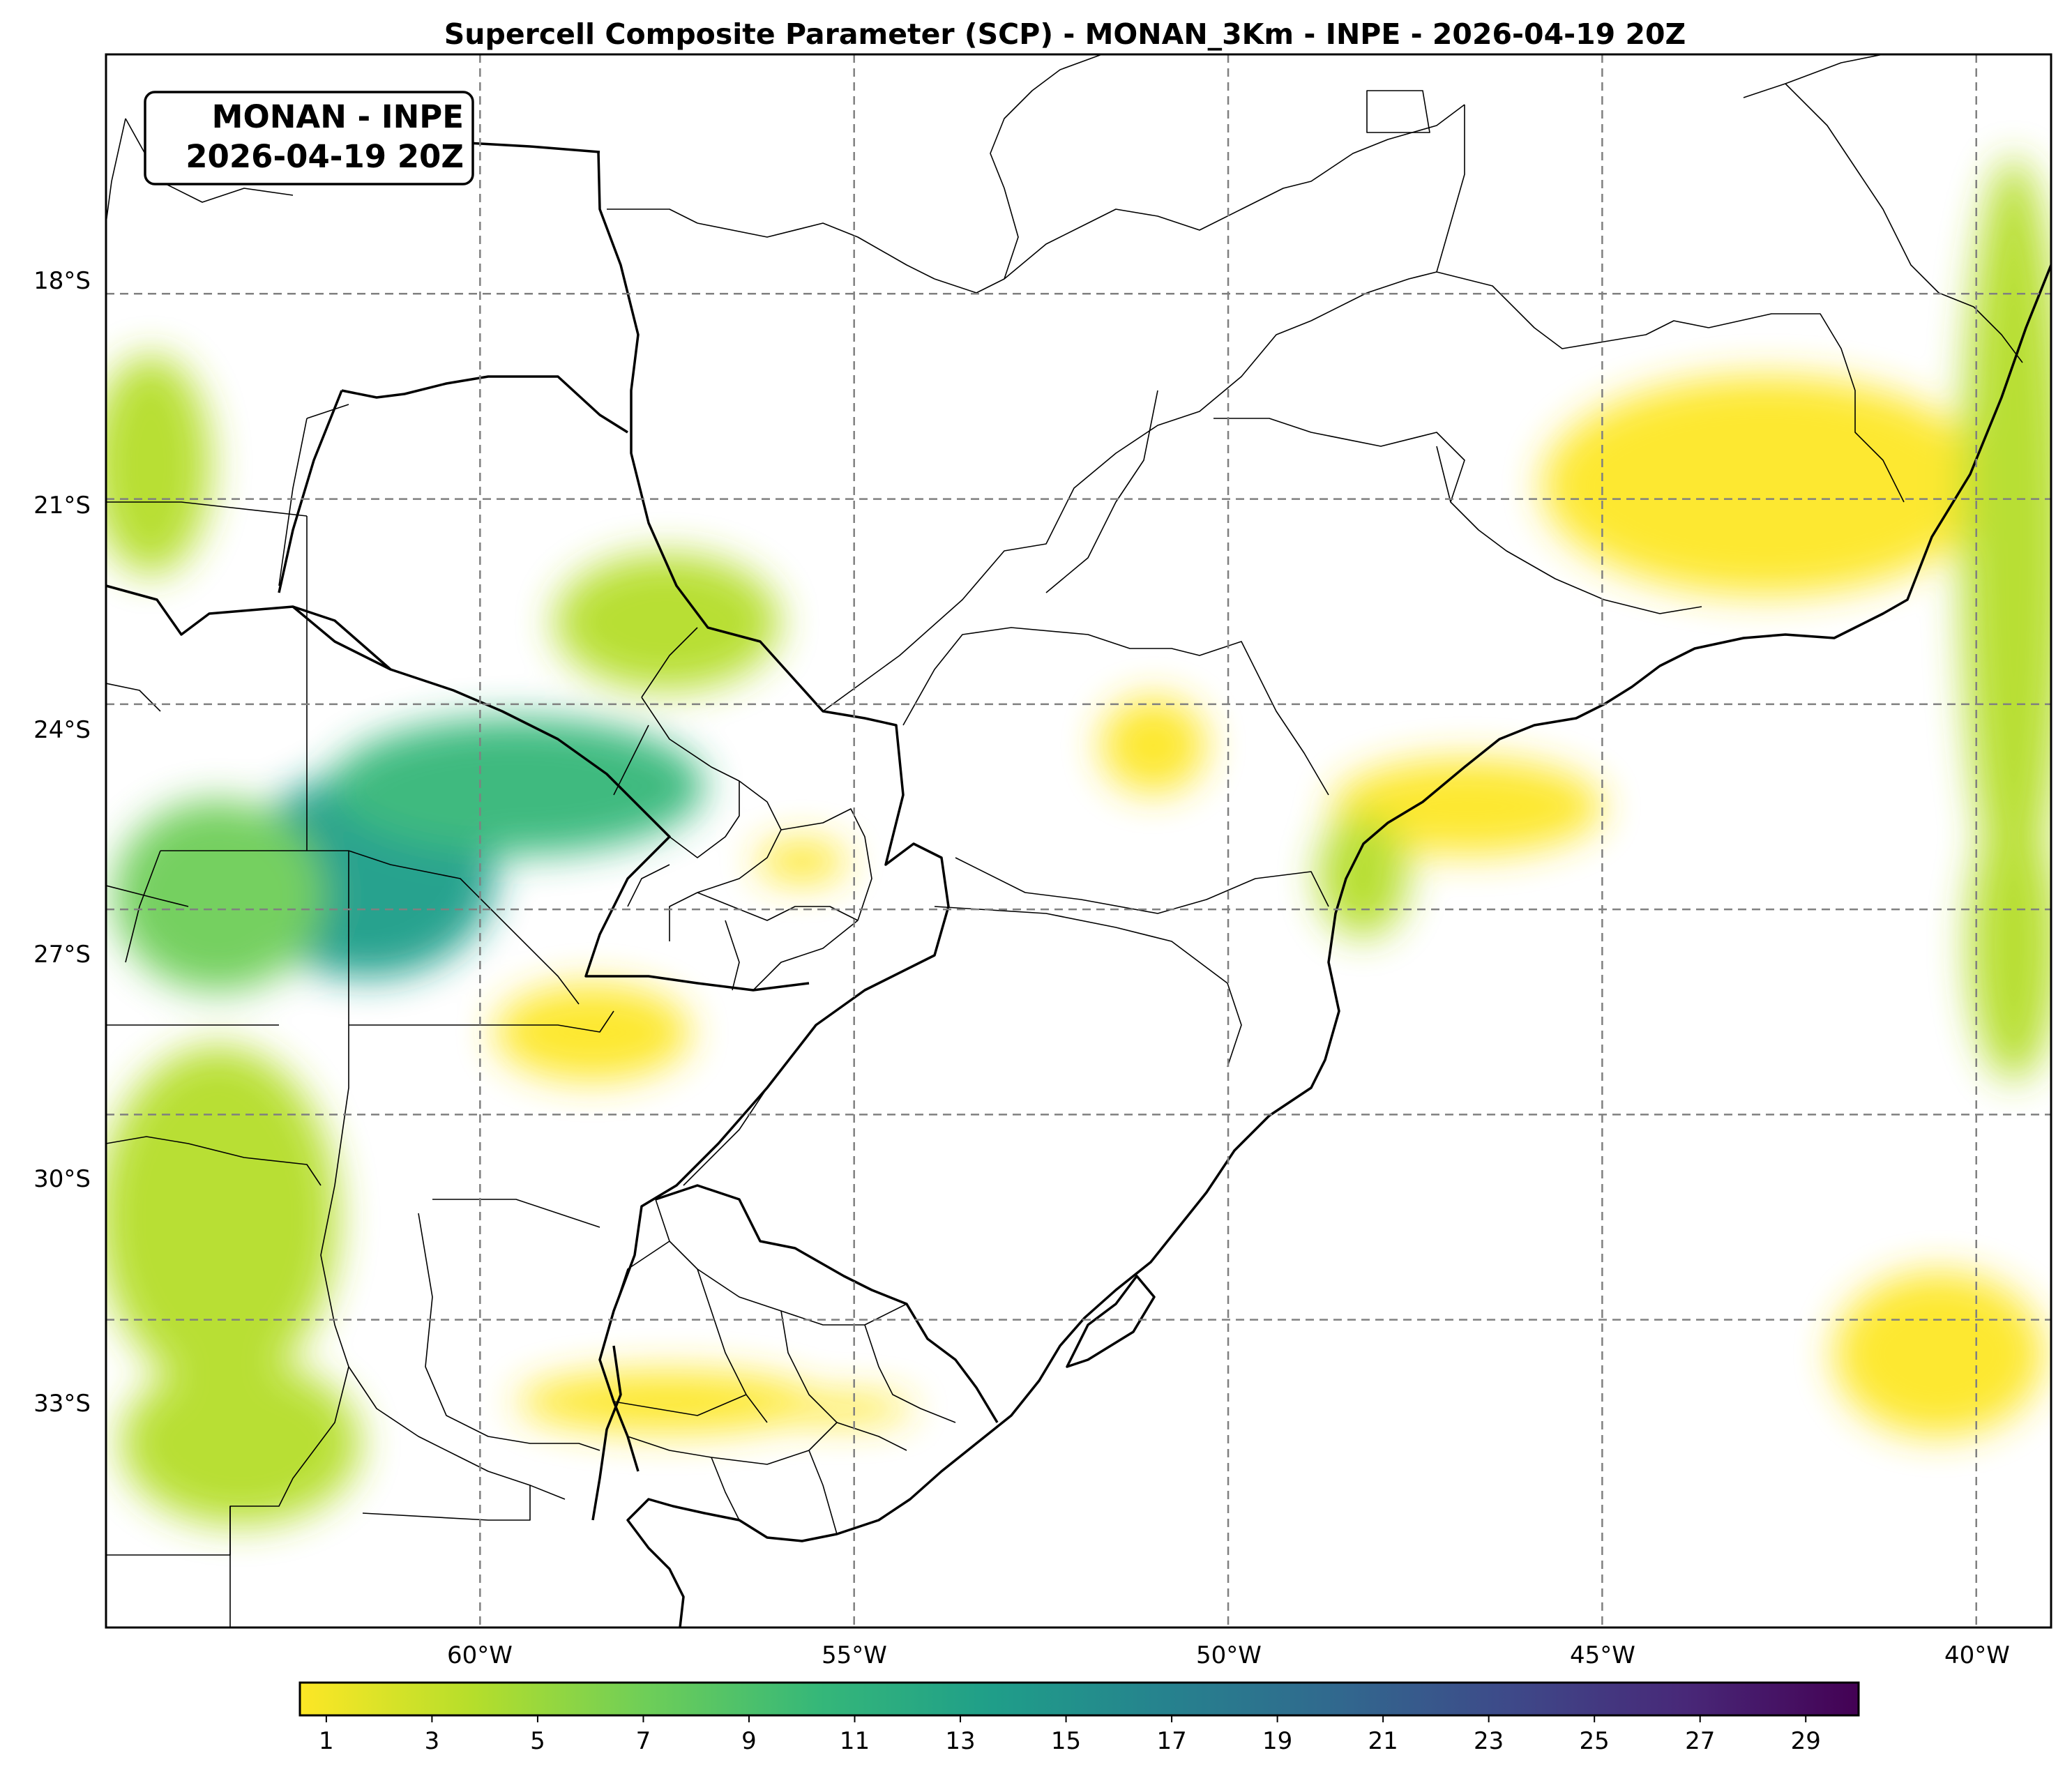 The height and width of the screenshot is (1783, 2072). Describe the element at coordinates (1229, 1655) in the screenshot. I see `lon-label-50w: 50°W` at that location.